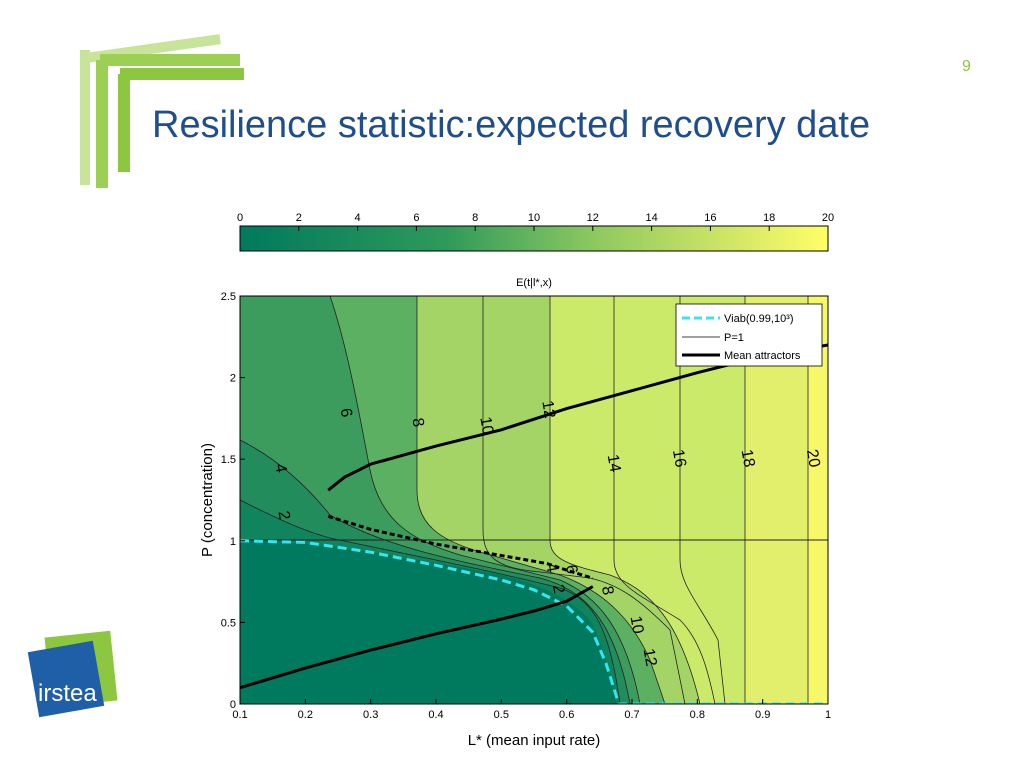  Describe the element at coordinates (759, 319) in the screenshot. I see `legend-entry-viab: Viab(0.99,10³)` at that location.